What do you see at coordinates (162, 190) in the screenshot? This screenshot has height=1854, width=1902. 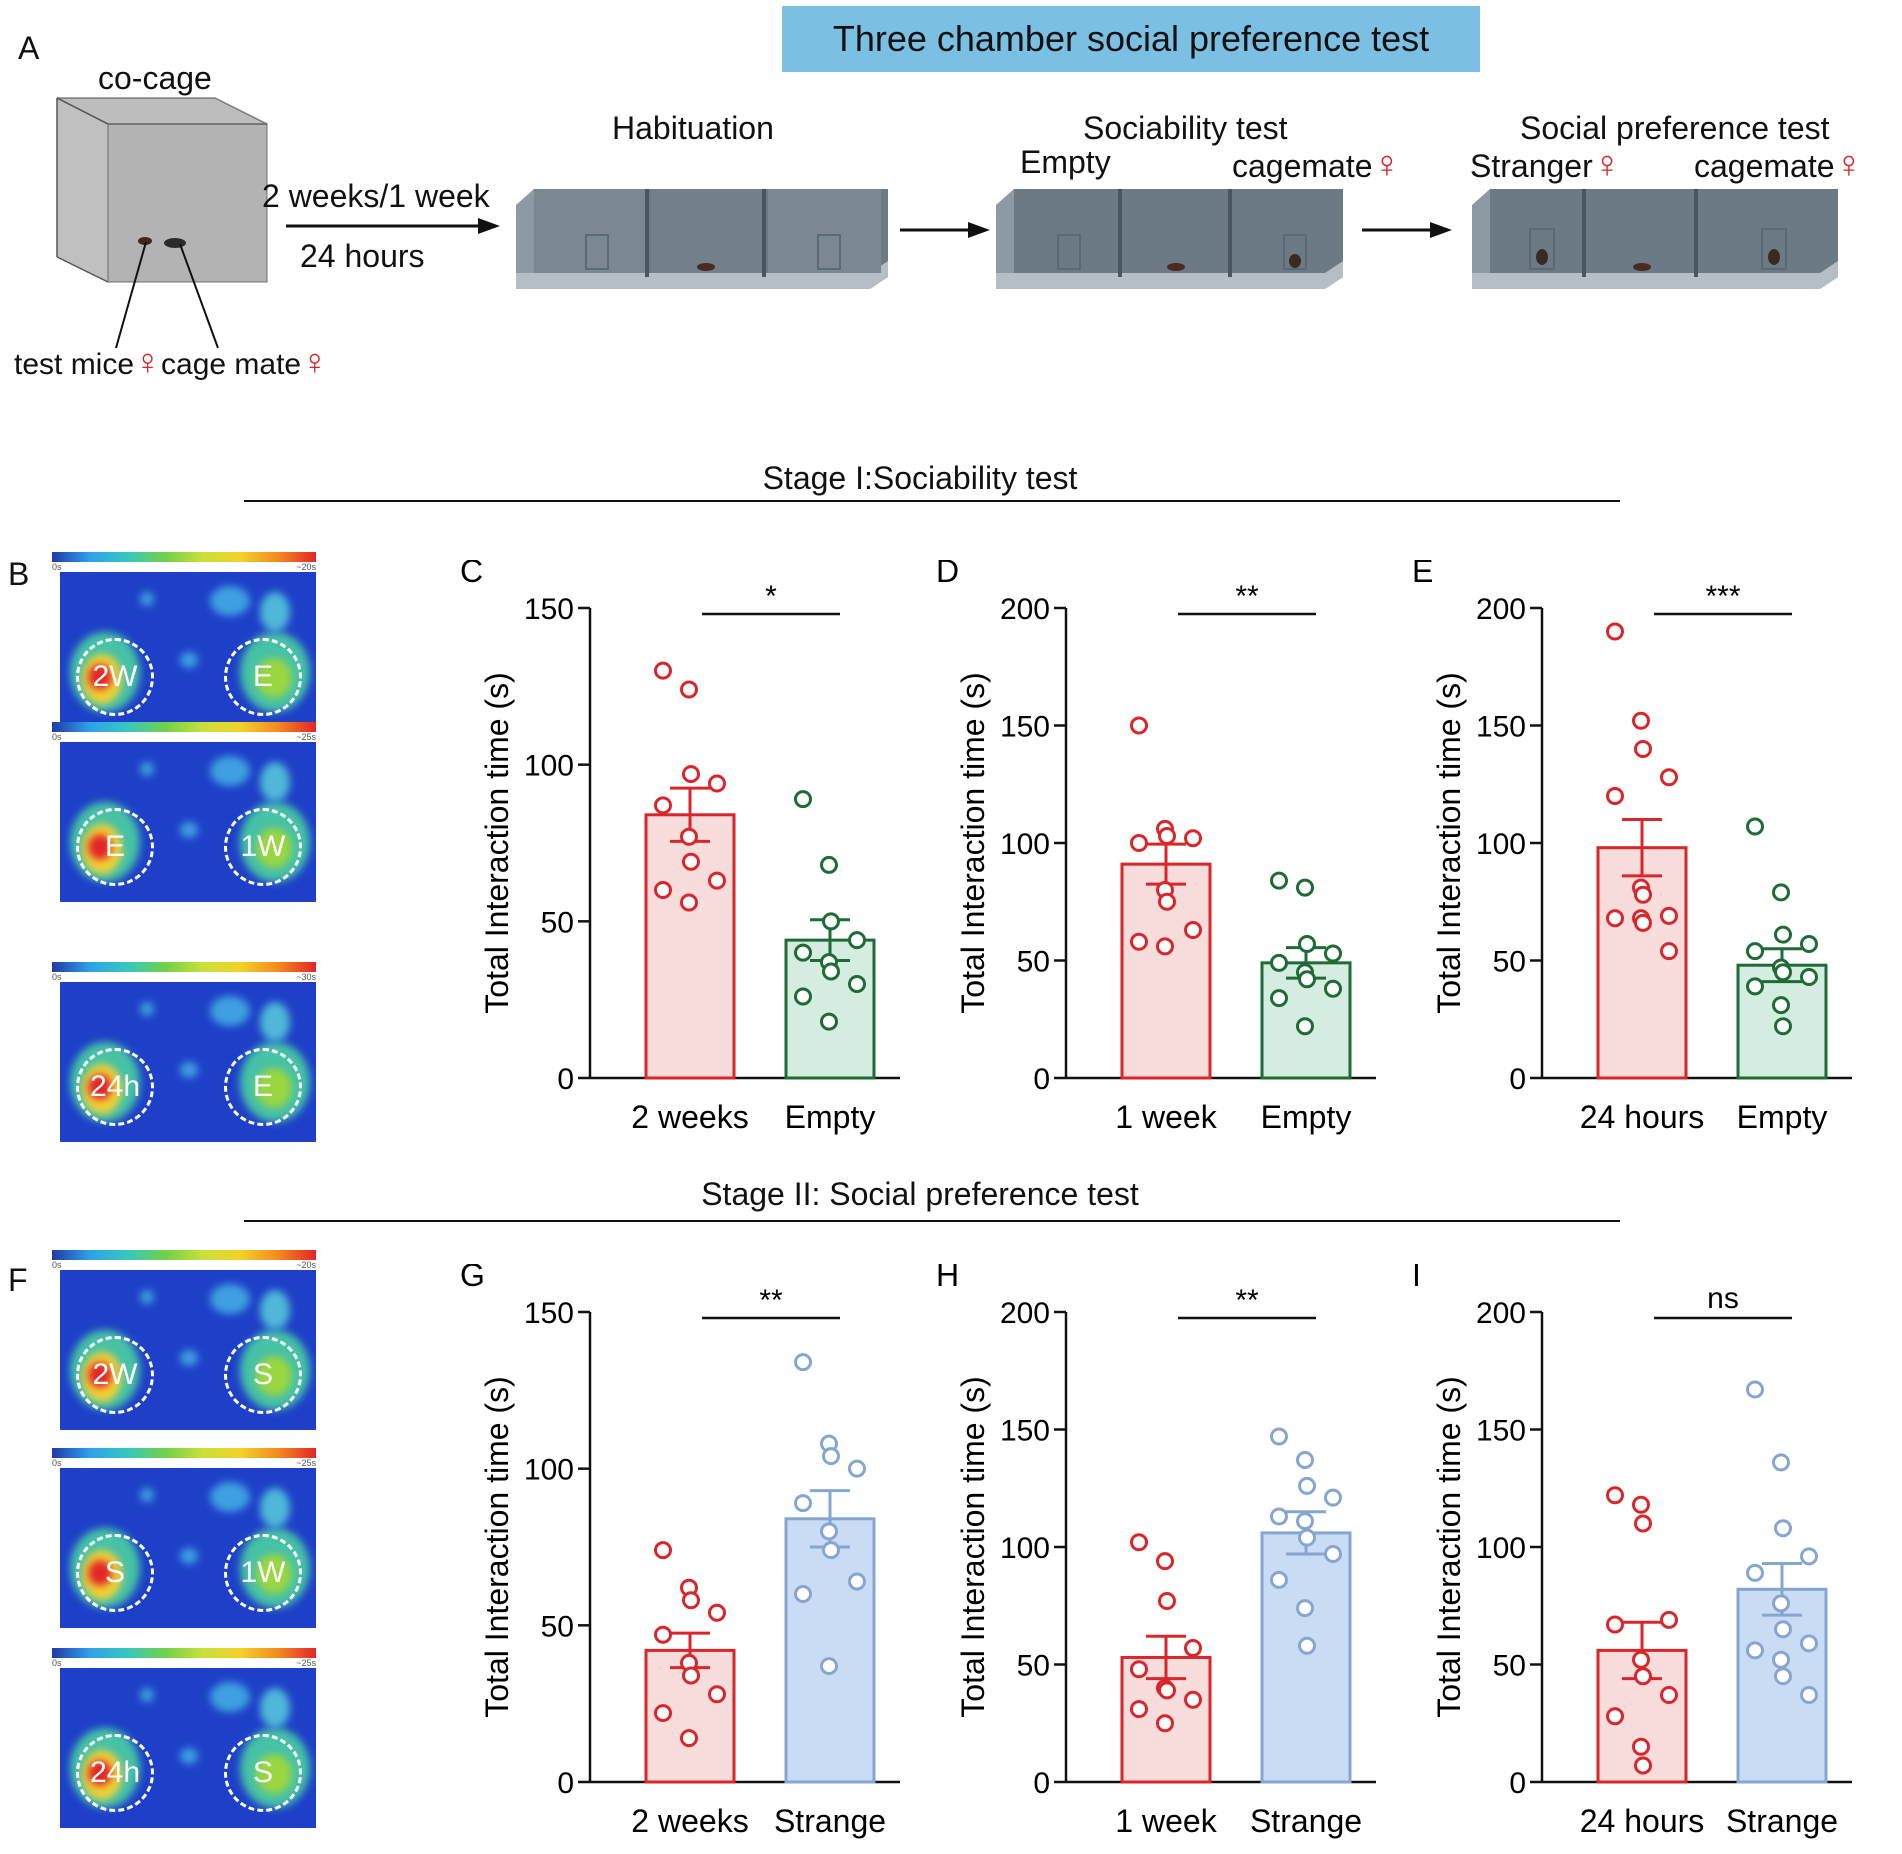 I see `cocage-box` at bounding box center [162, 190].